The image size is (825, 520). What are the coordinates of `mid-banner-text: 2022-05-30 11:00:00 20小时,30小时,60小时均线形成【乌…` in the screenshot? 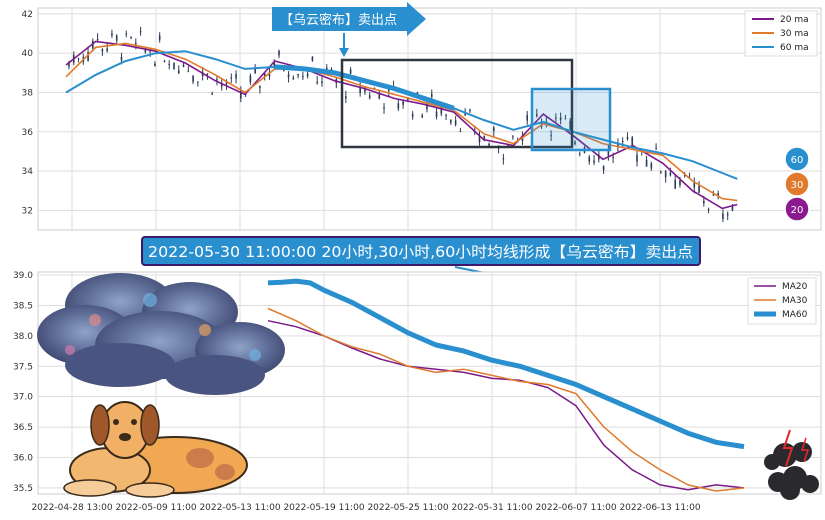 It's located at (420, 252).